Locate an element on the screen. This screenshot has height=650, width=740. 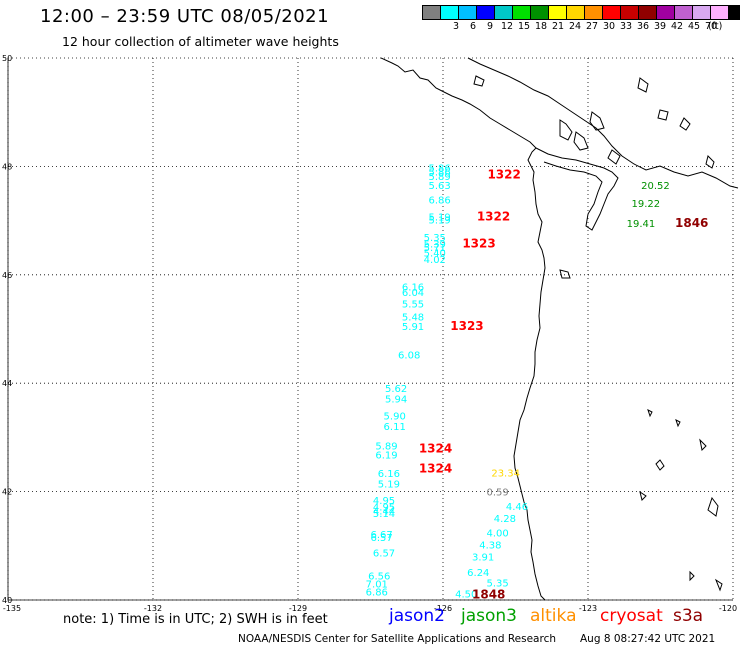
wave-height-label: 5.89 is located at coordinates (440, 177).